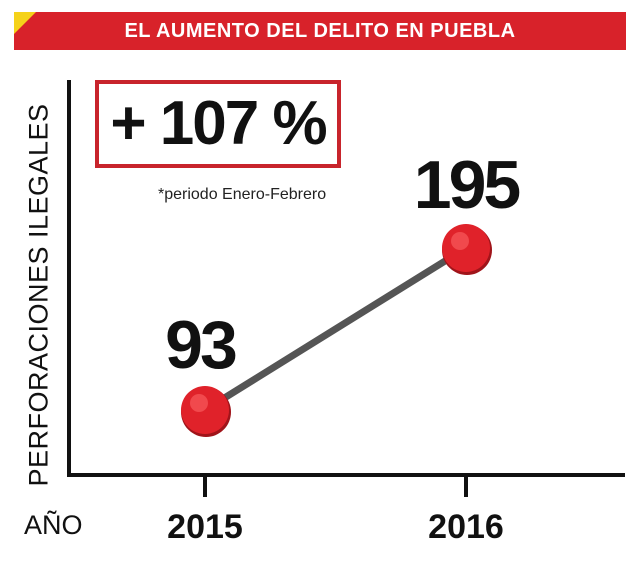 This screenshot has width=640, height=569. What do you see at coordinates (335, 329) in the screenshot?
I see `series-line` at bounding box center [335, 329].